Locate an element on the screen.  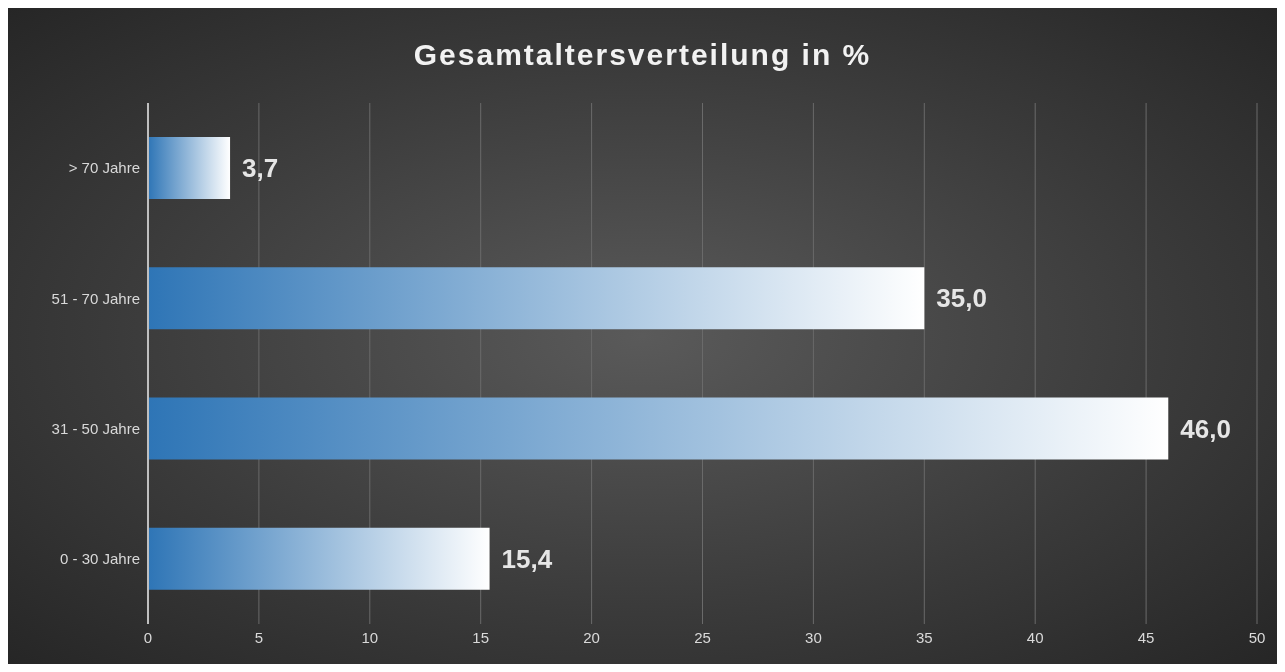
x-tick-label: 50 is located at coordinates (1257, 637).